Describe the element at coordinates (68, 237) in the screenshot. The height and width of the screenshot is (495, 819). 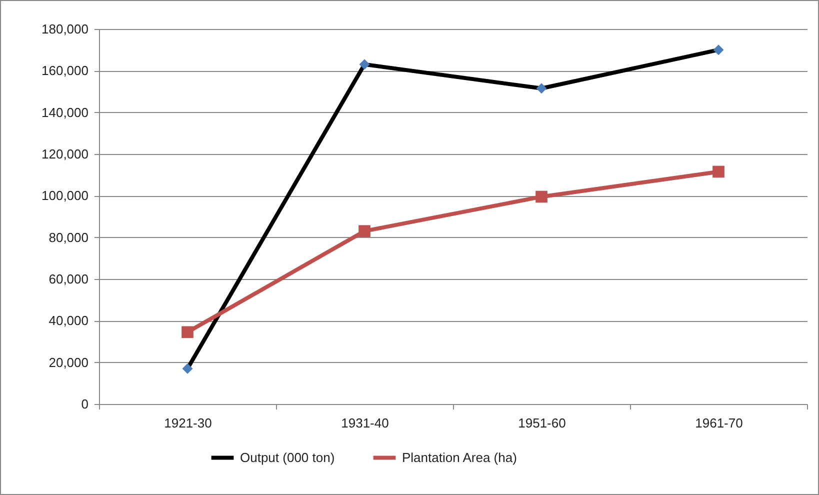
I see `y-tick-label: 80,000` at that location.